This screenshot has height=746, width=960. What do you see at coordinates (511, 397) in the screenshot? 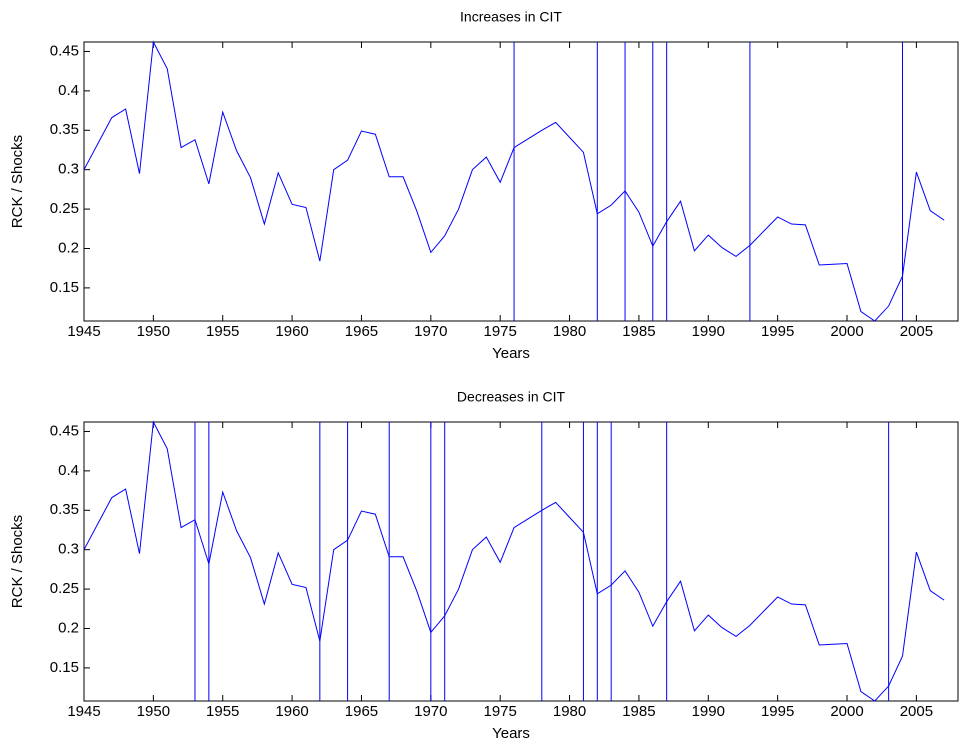
I see `chart-title: Decreases in CIT` at bounding box center [511, 397].